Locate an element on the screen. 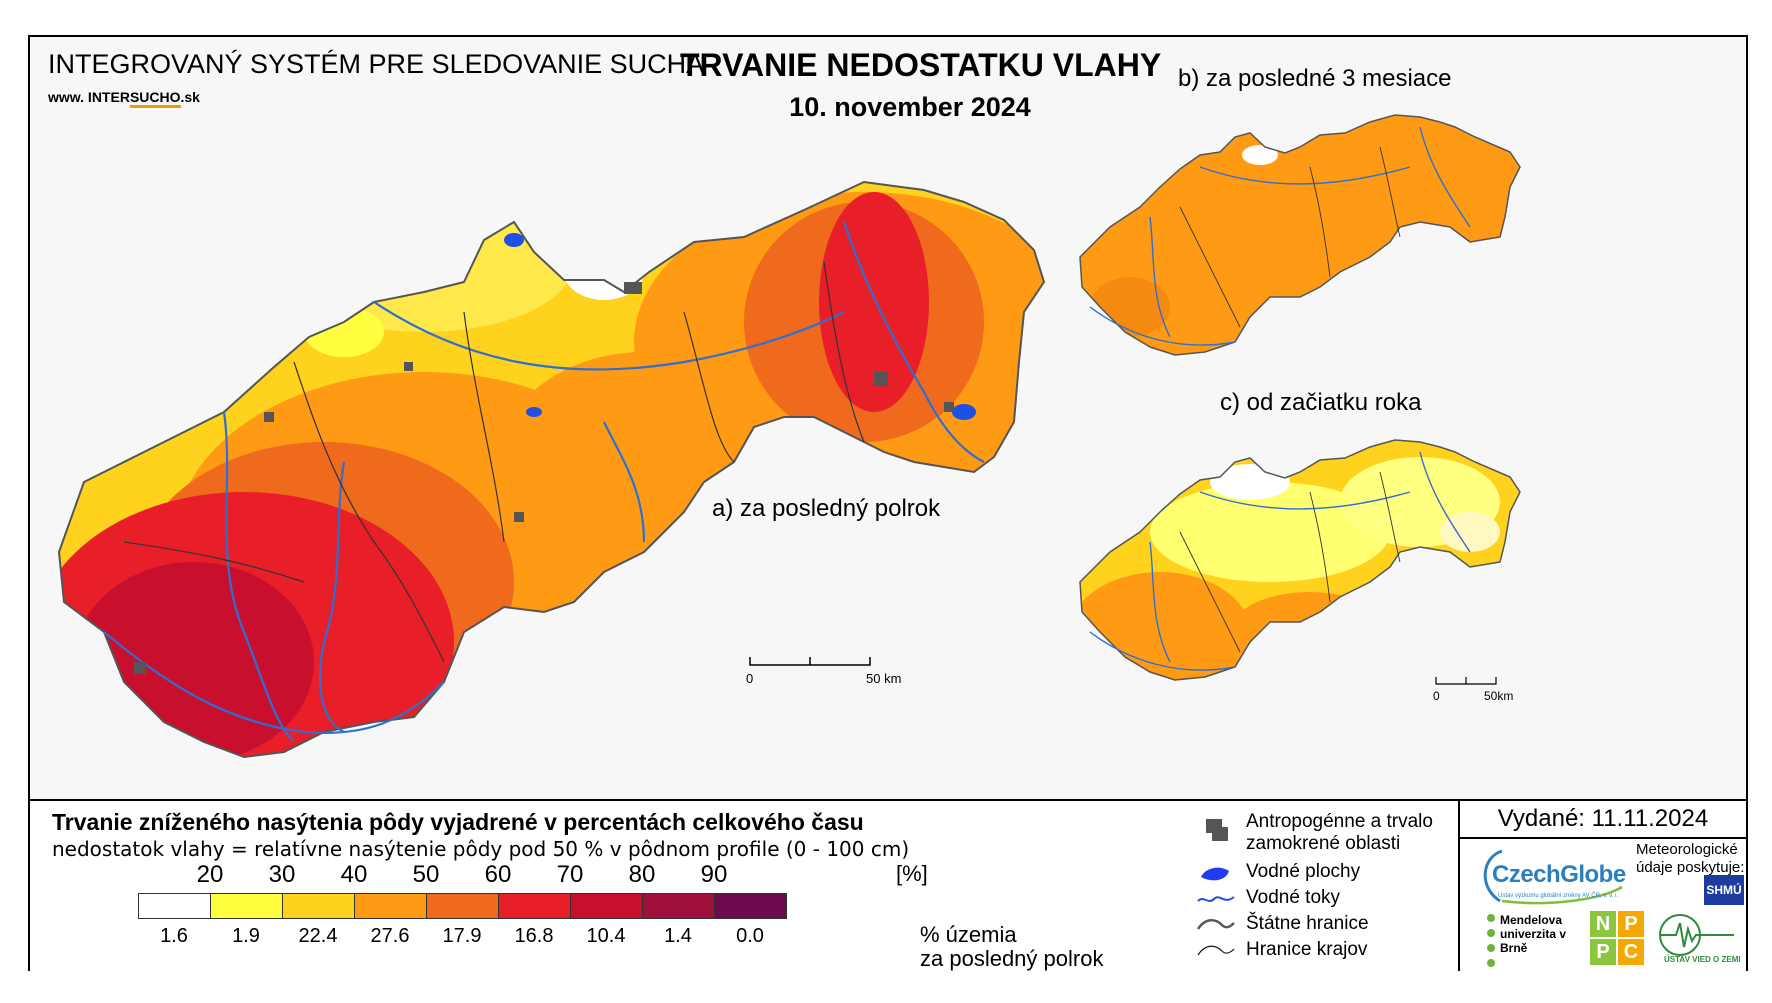 This screenshot has width=1772, height=1003. system-title: INTEGROVANÝ SYSTÉM PRE SLEDOVANIE SUCHA is located at coordinates (376, 64).